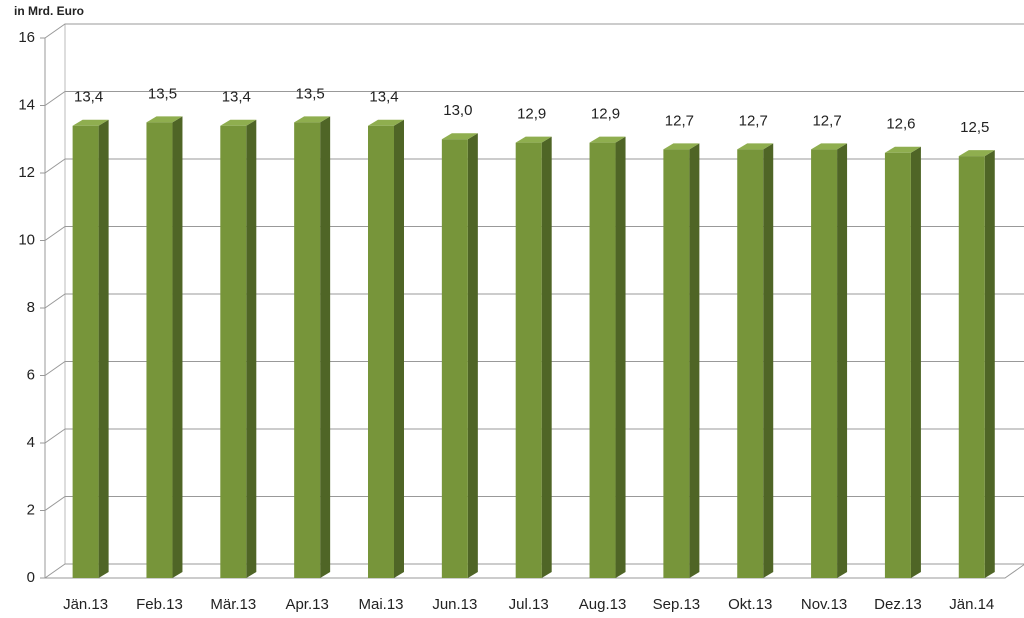 The image size is (1024, 618). Describe the element at coordinates (85, 604) in the screenshot. I see `x-tick-label: Jän.13` at that location.